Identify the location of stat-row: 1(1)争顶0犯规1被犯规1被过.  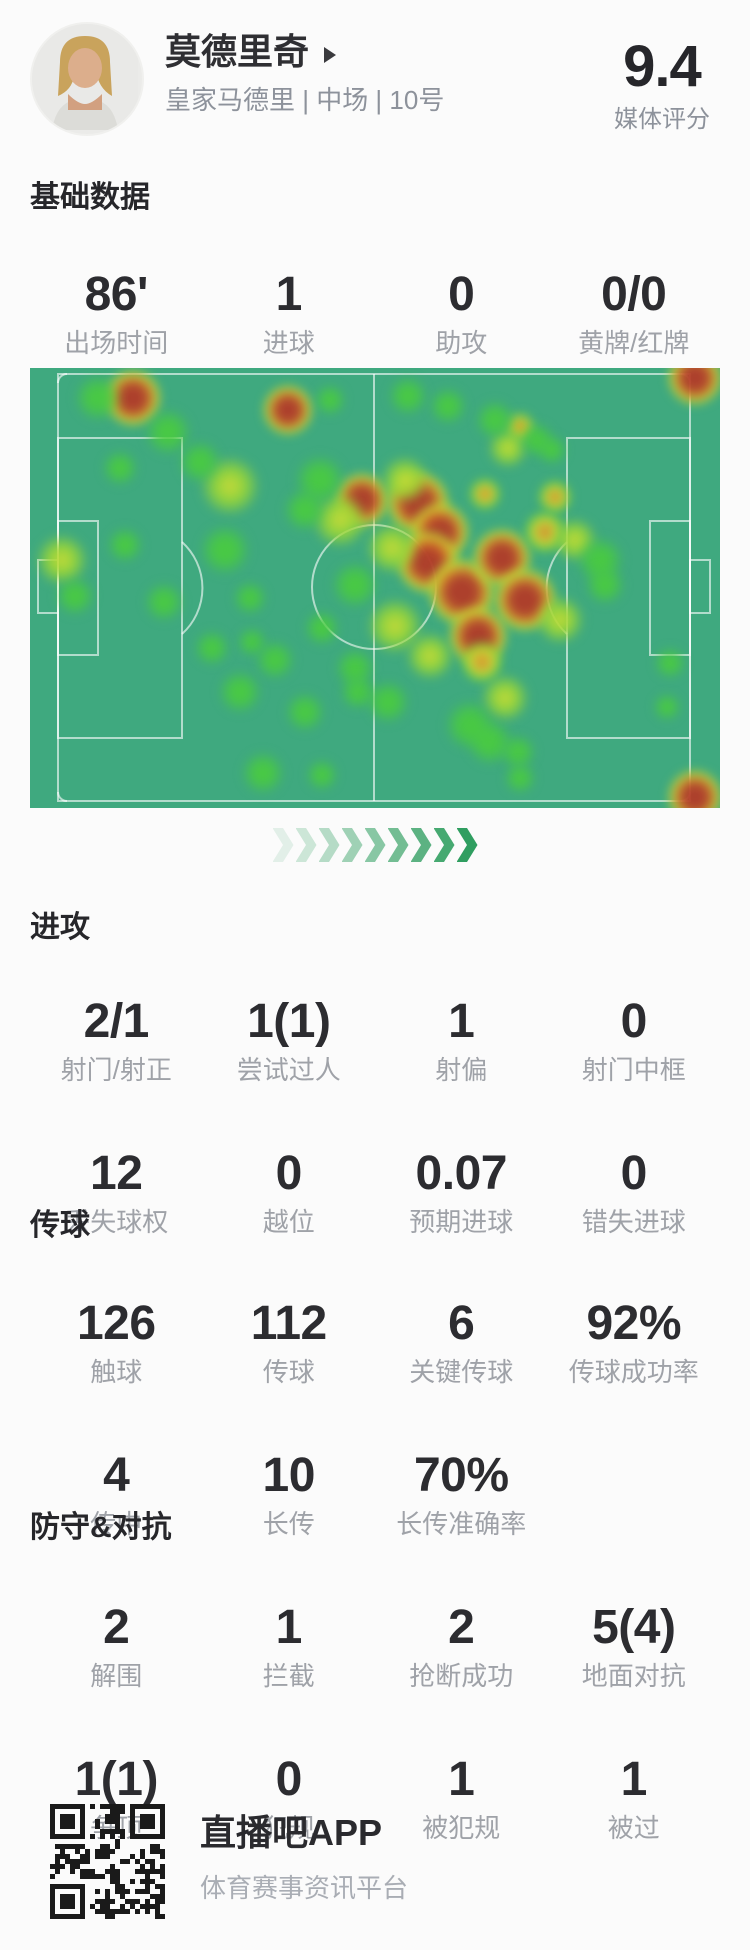
(375, 1798).